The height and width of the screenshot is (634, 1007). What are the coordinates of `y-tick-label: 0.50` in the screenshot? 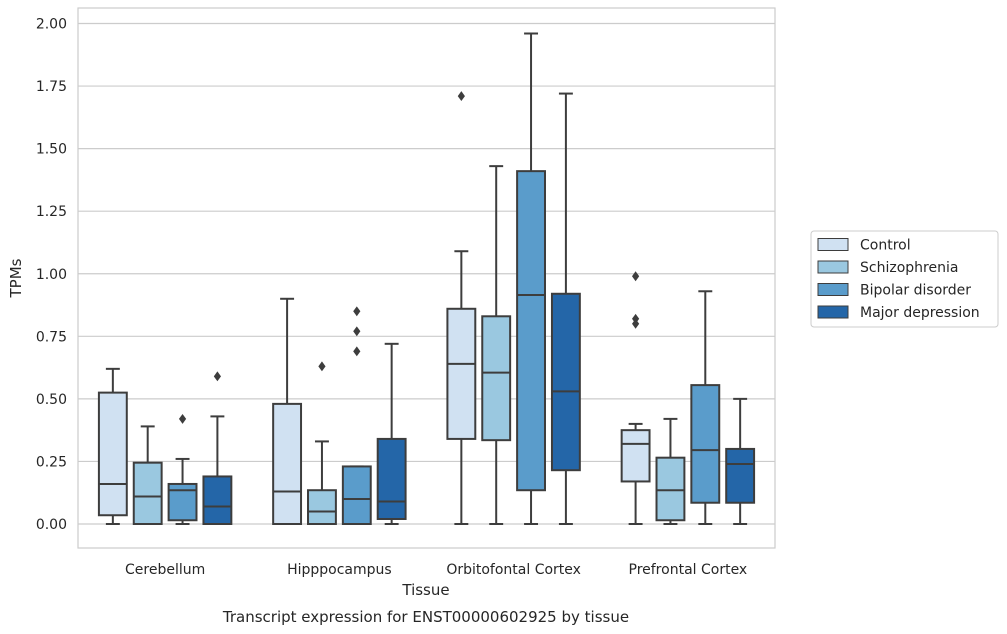 It's located at (51, 400).